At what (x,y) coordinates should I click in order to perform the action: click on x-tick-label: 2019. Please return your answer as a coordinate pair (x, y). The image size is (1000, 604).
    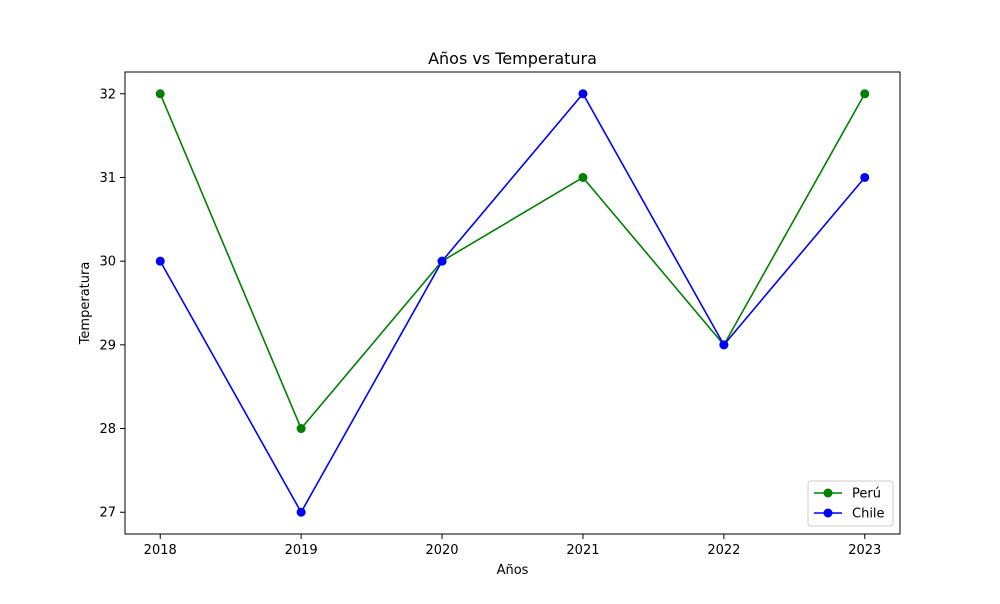
    Looking at the image, I should click on (301, 550).